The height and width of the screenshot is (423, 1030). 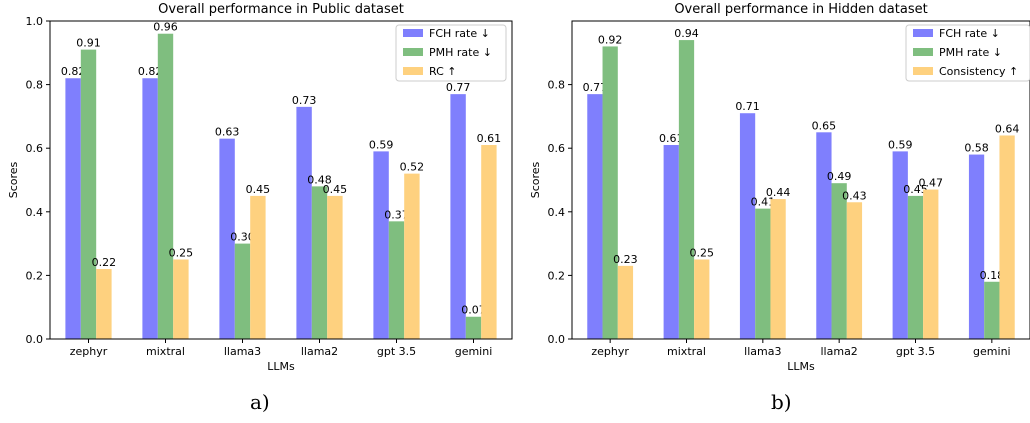 What do you see at coordinates (443, 71) in the screenshot?
I see `legend-label: RC ↑` at bounding box center [443, 71].